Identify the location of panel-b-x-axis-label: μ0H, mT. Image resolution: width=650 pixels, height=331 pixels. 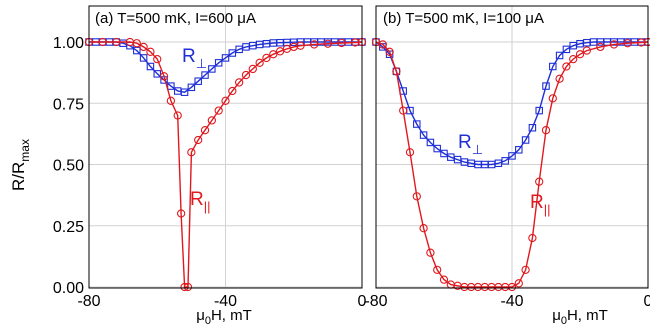
(580, 317).